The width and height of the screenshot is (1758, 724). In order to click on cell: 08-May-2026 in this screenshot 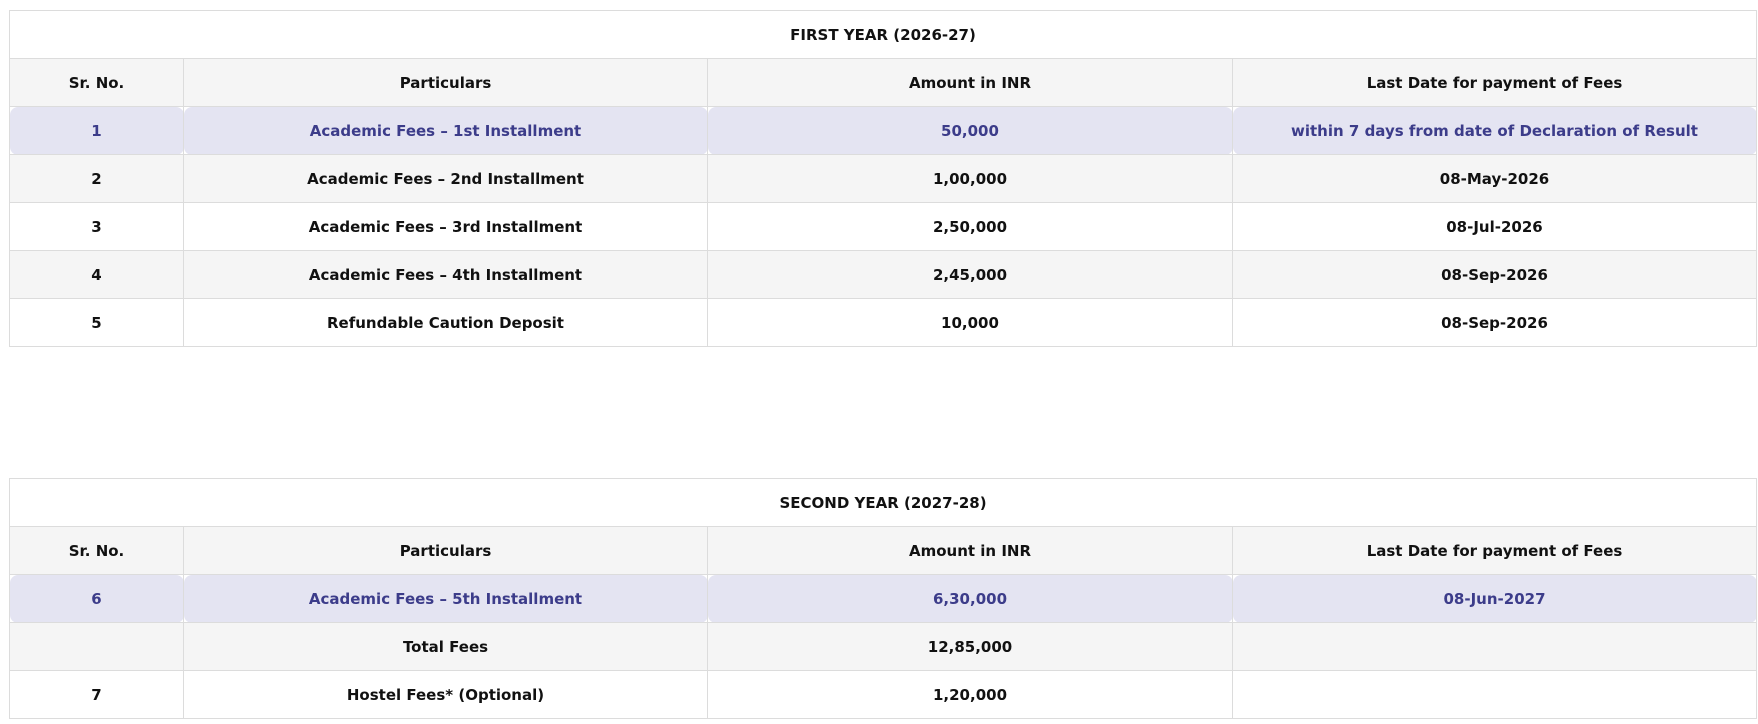, I will do `click(1494, 178)`.